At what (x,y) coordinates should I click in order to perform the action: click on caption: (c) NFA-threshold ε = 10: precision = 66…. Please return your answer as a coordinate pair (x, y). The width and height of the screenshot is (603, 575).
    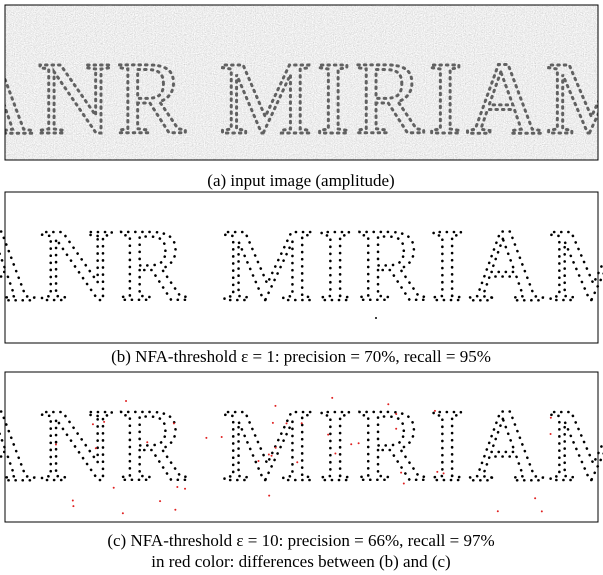
    Looking at the image, I should click on (300, 540).